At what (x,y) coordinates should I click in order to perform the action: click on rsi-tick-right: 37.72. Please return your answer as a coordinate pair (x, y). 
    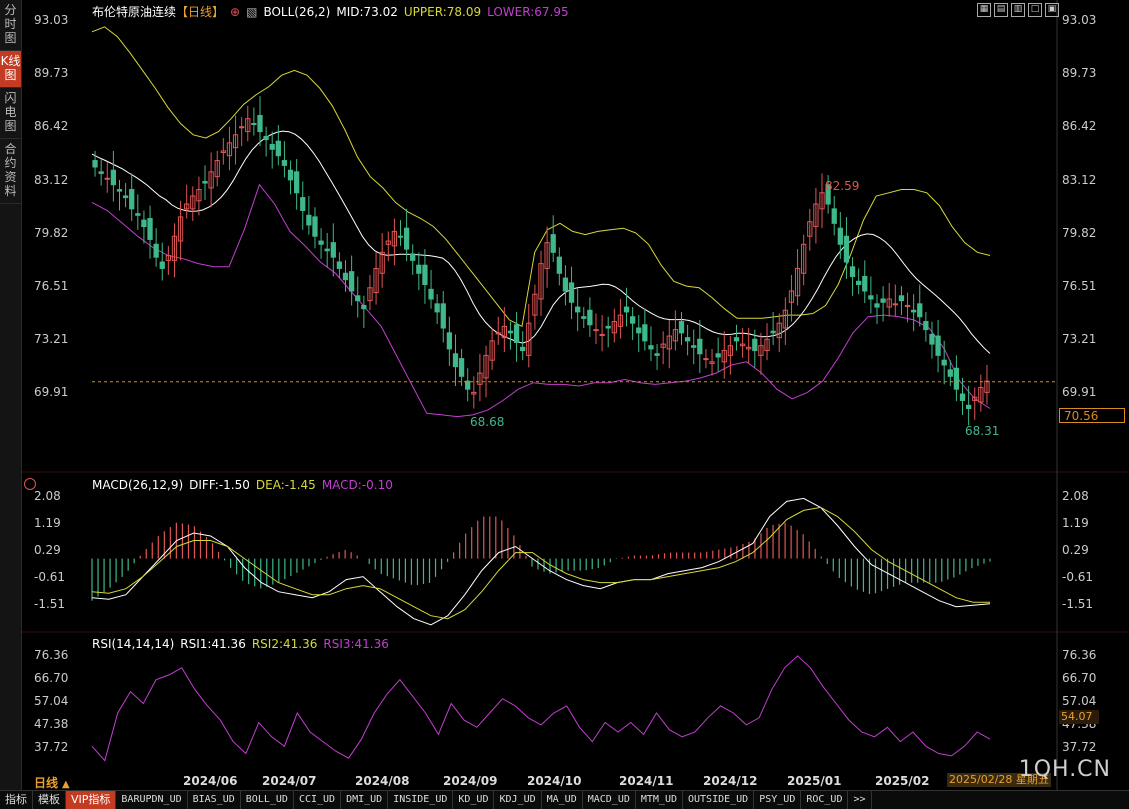
    Looking at the image, I should click on (1079, 747).